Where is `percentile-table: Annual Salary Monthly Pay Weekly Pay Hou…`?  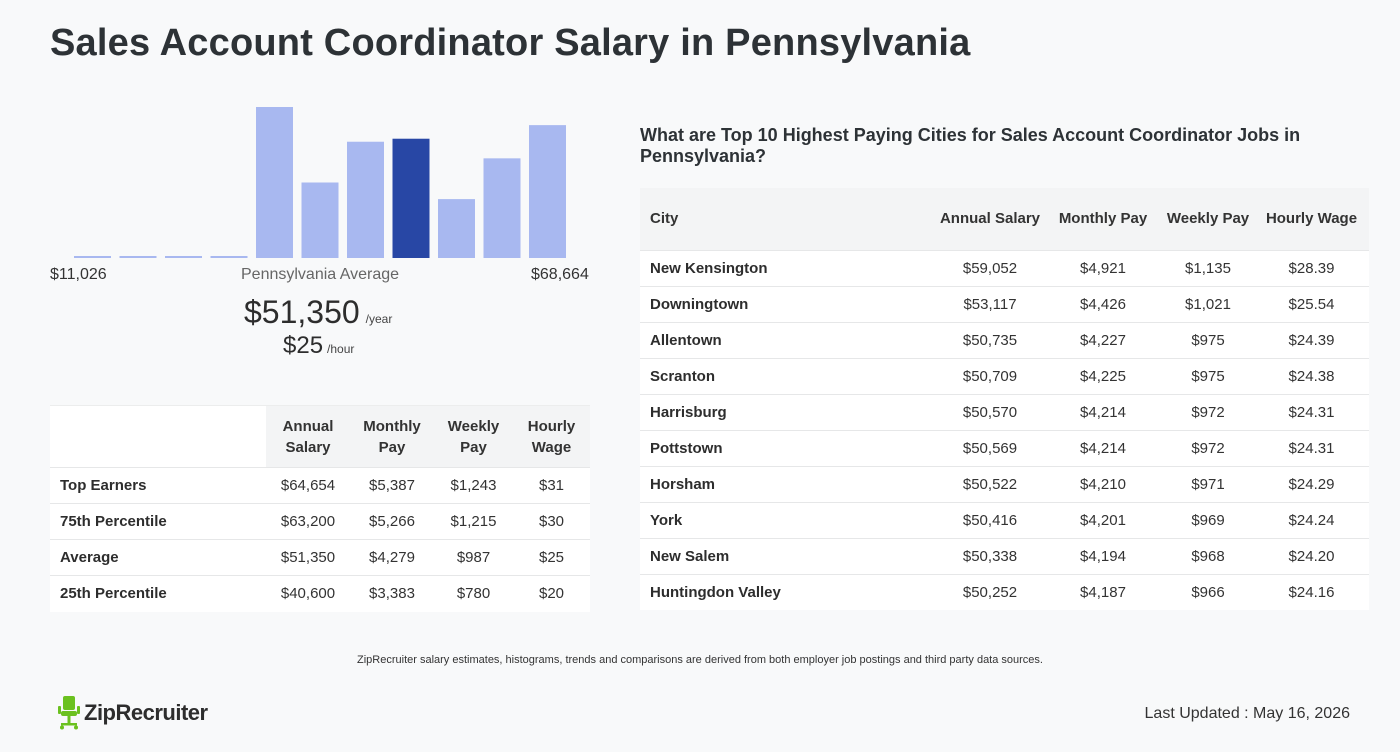
percentile-table: Annual Salary Monthly Pay Weekly Pay Hou… is located at coordinates (320, 508).